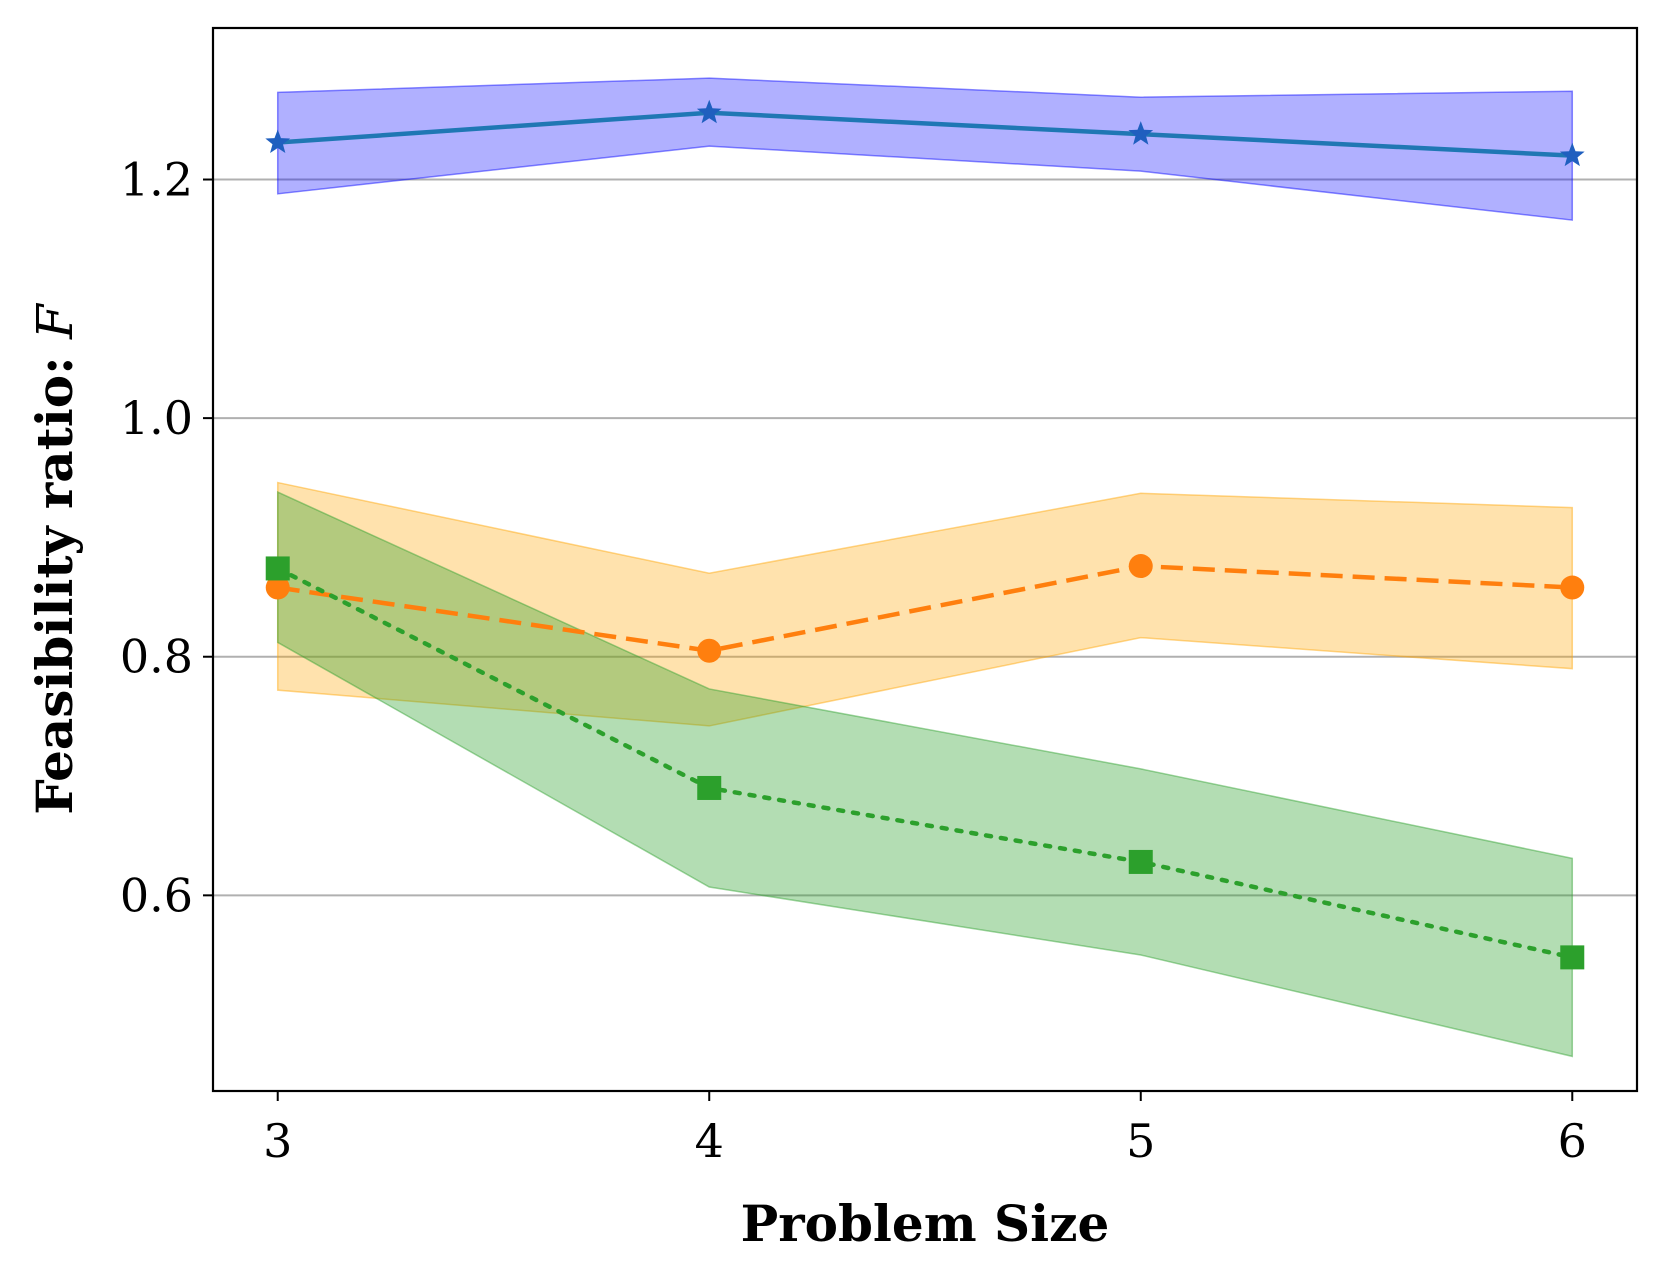 The height and width of the screenshot is (1278, 1660). I want to click on x-axis-label: Problem Size, so click(925, 1223).